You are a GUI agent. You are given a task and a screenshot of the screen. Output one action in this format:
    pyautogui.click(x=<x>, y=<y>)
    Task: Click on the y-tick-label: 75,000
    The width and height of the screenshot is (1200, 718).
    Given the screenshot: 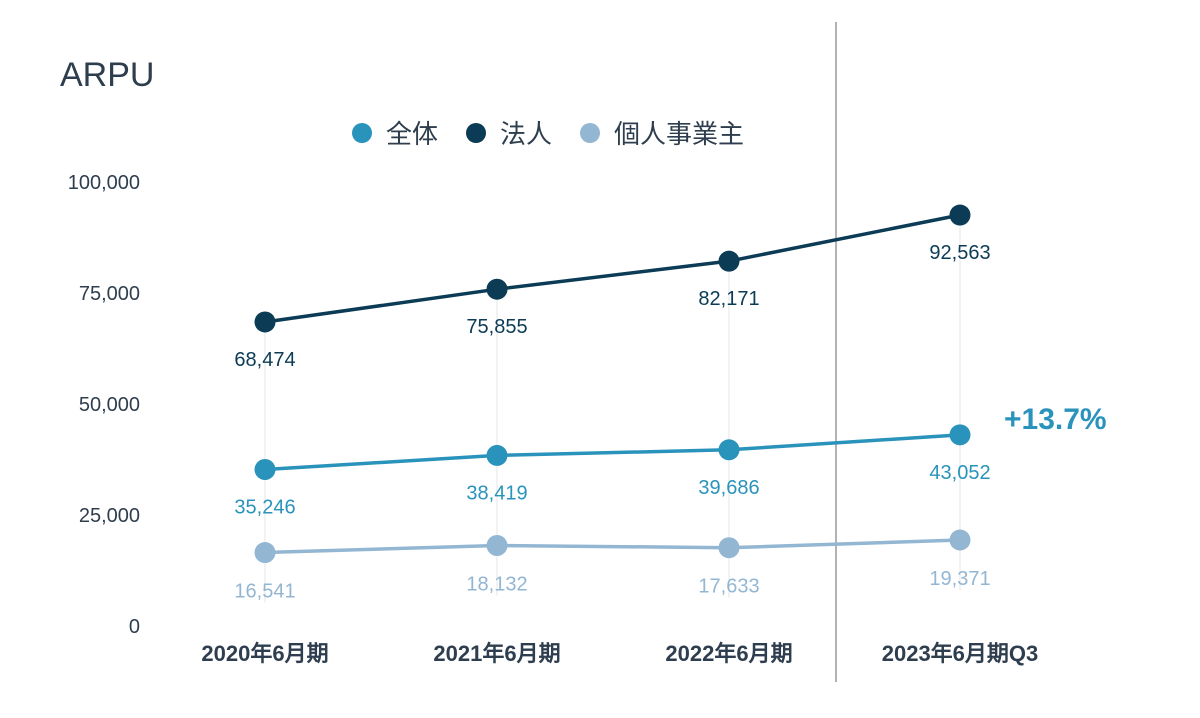 What is the action you would take?
    pyautogui.click(x=109, y=294)
    